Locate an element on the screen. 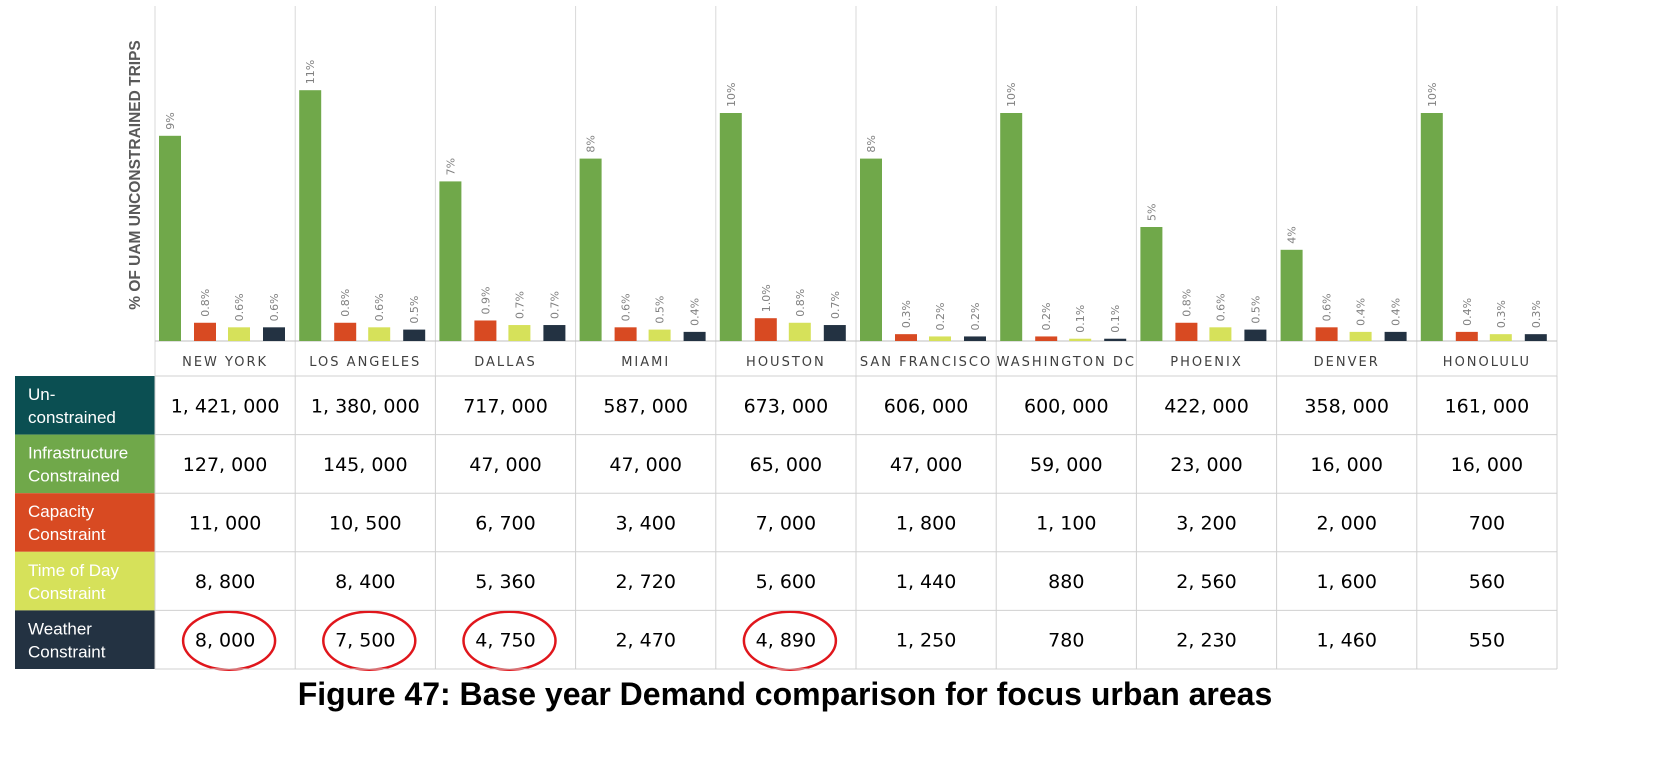 The width and height of the screenshot is (1663, 764). table-cell: 2, 720 is located at coordinates (645, 582).